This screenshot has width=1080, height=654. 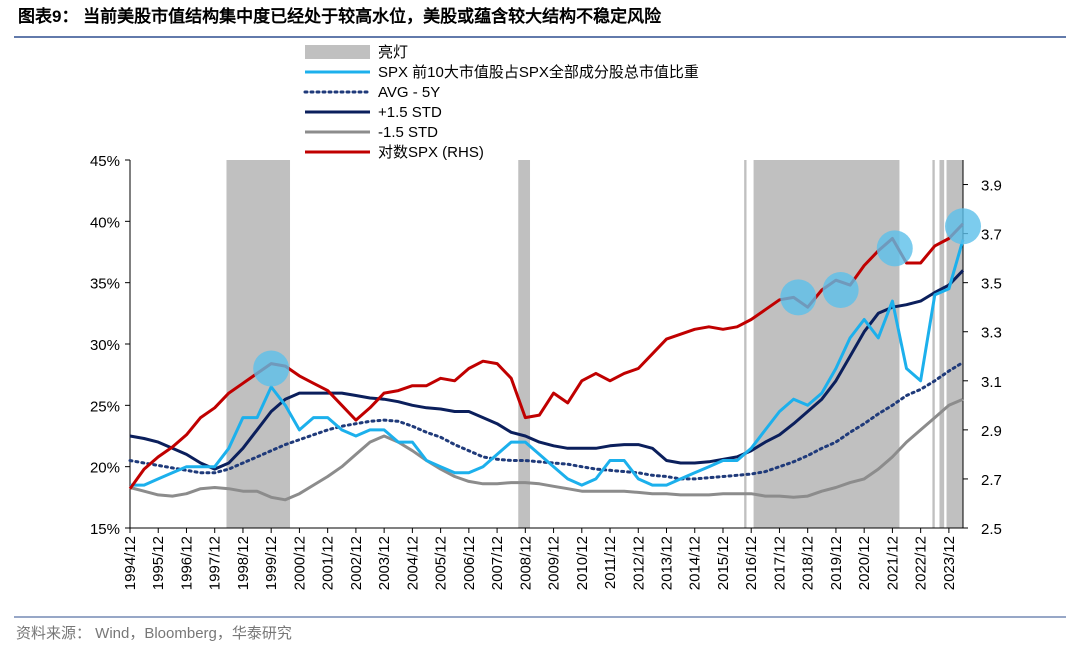 What do you see at coordinates (243, 563) in the screenshot?
I see `x-tick-label: 1998/12` at bounding box center [243, 563].